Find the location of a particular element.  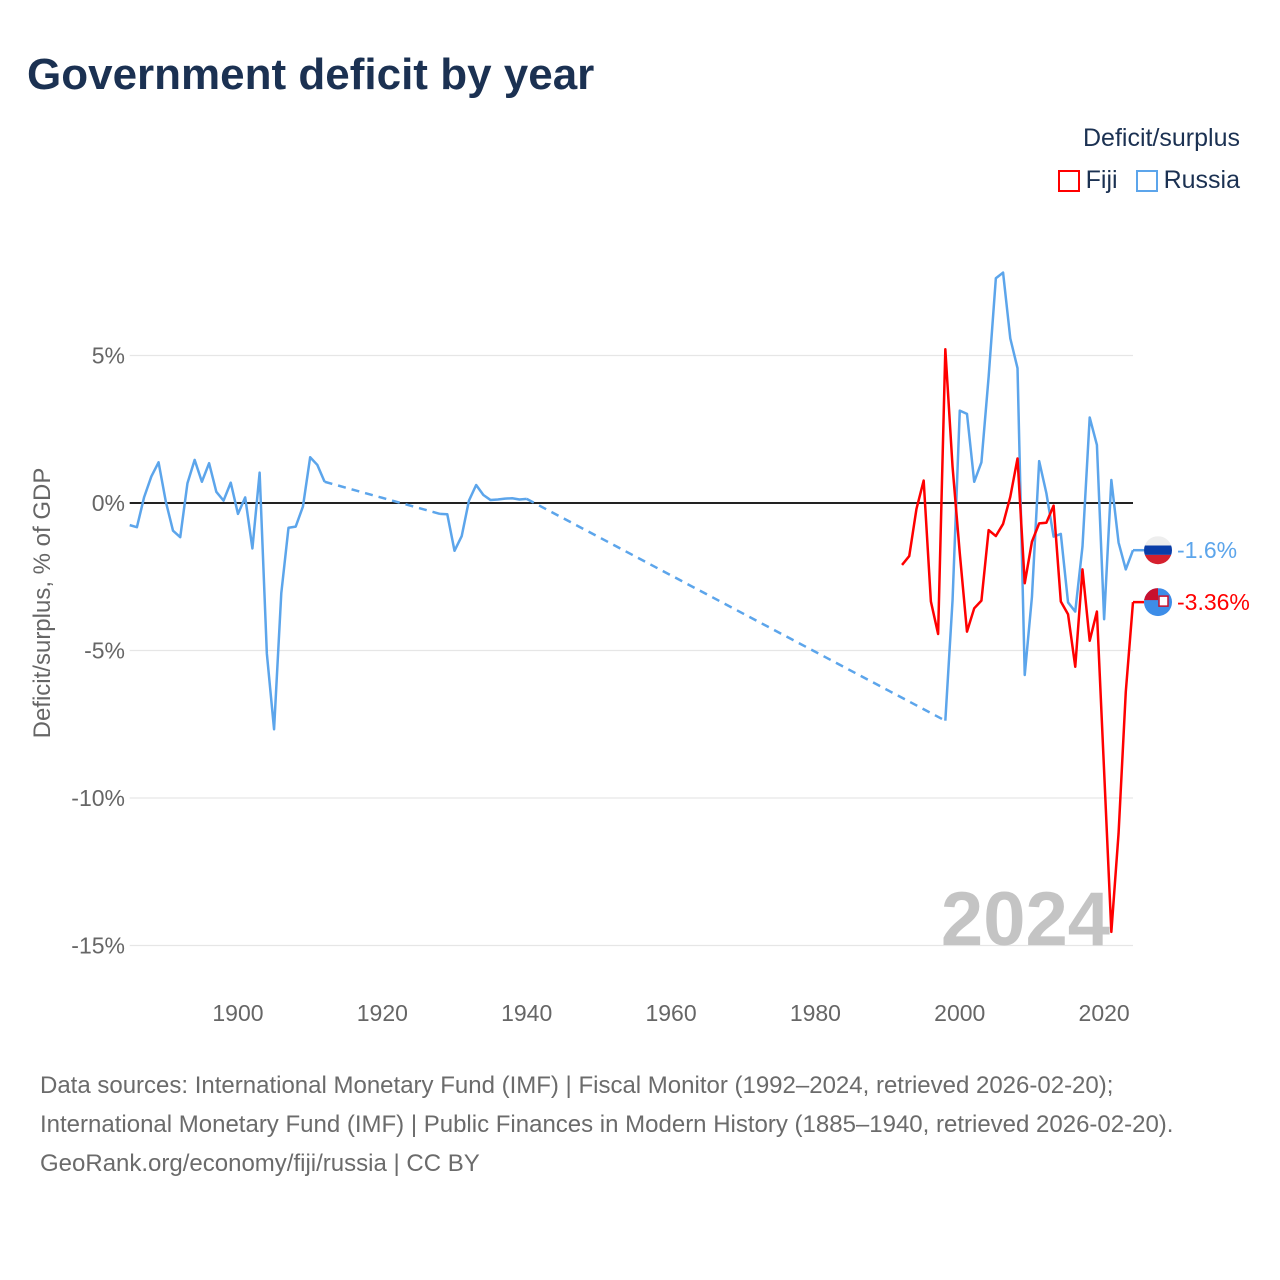

legend-label-russia: Russia is located at coordinates (1201, 180).